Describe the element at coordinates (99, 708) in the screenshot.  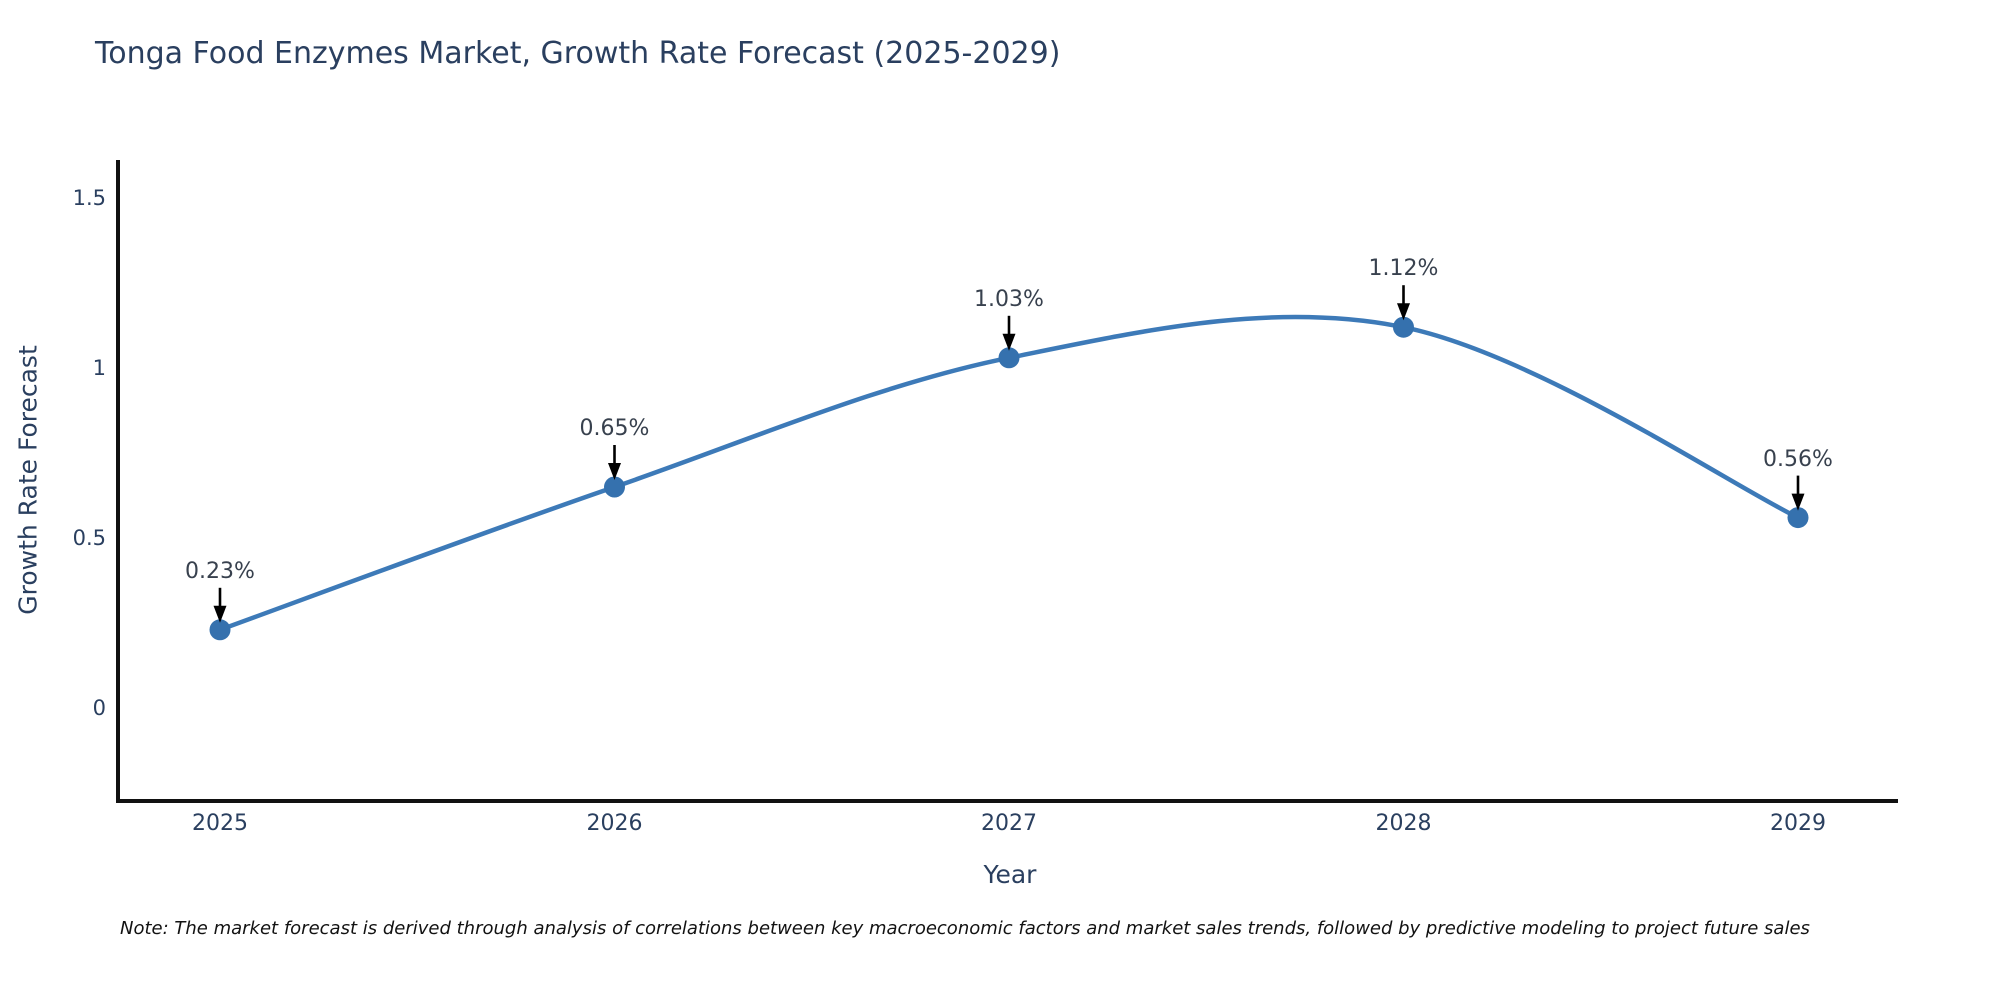
I see `y-tick-label: 0` at that location.